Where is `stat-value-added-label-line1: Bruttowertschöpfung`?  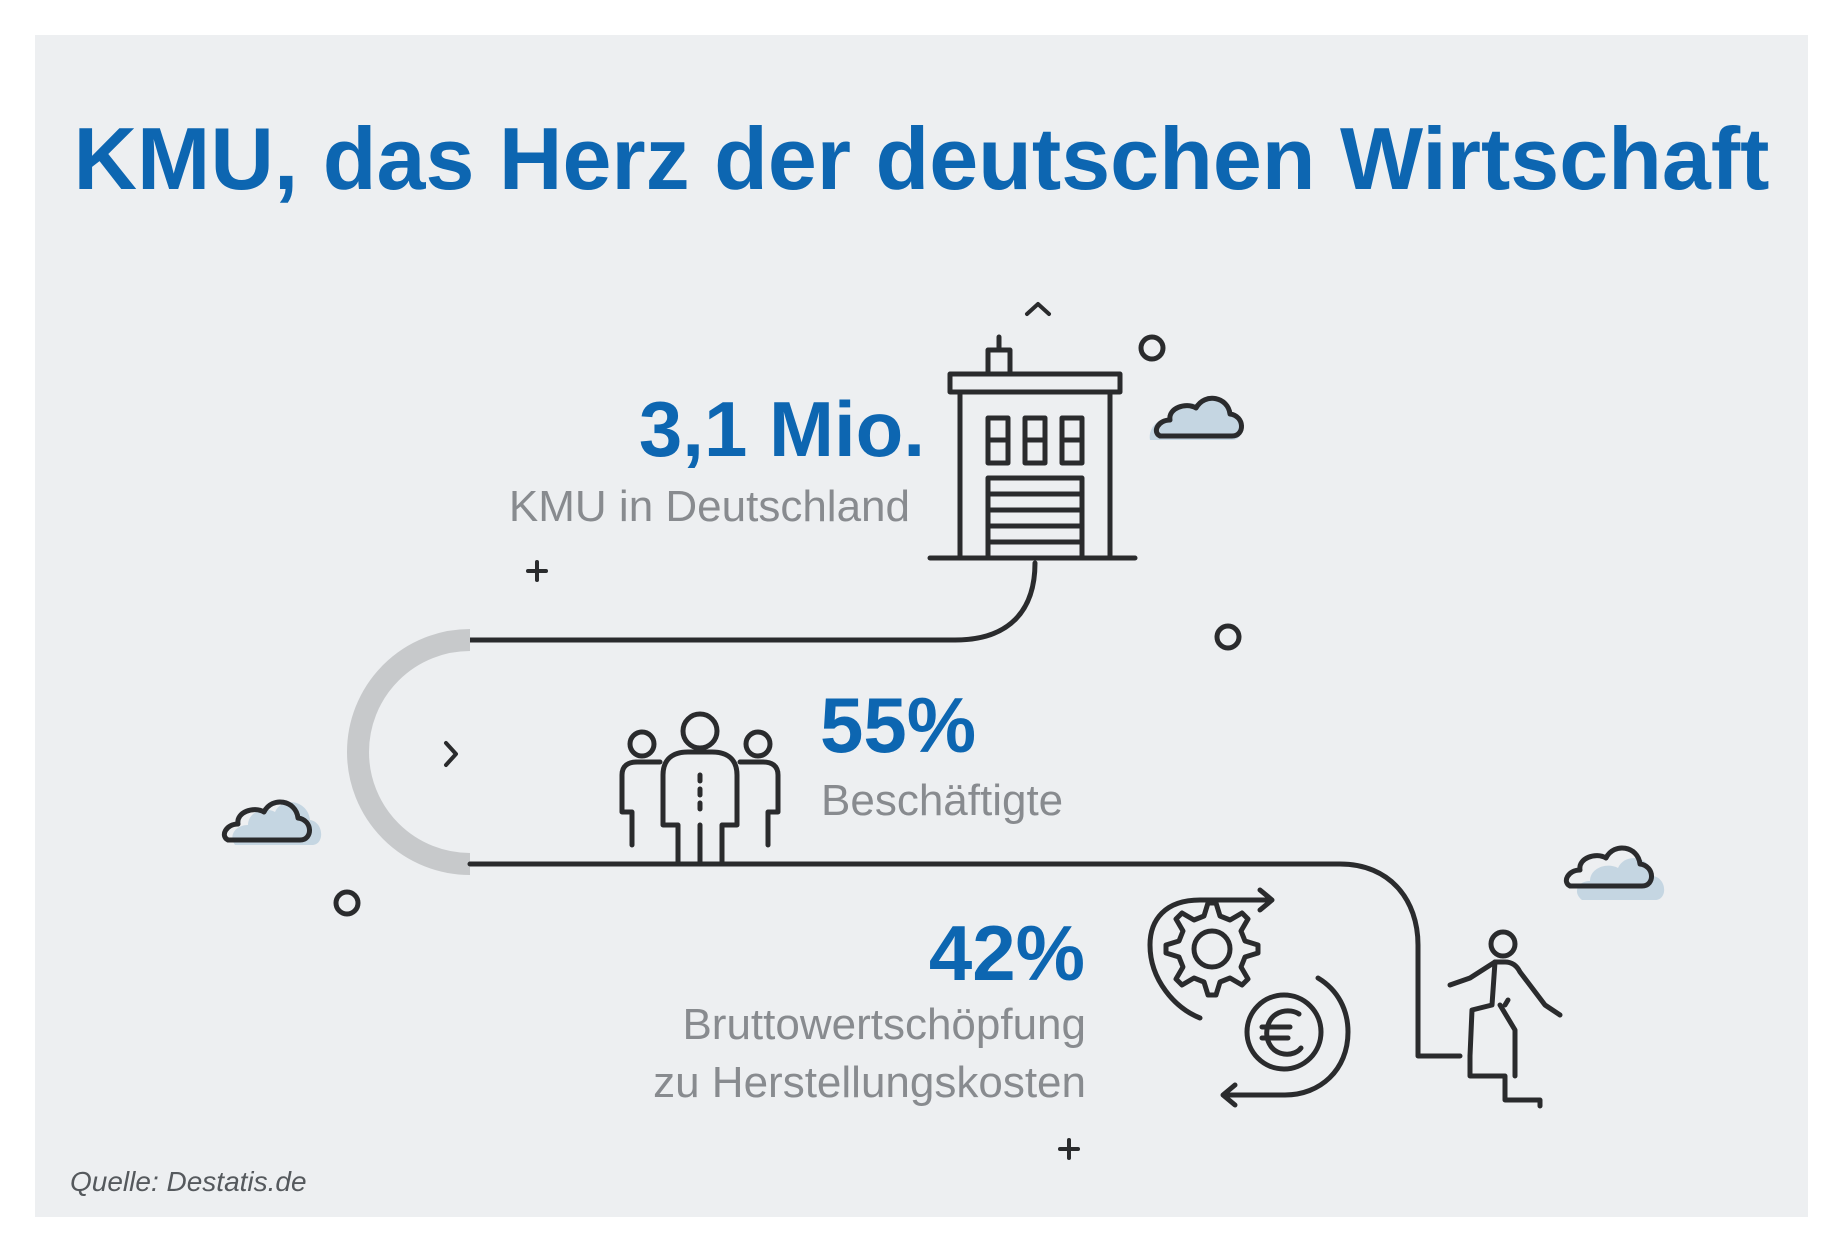 stat-value-added-label-line1: Bruttowertschöpfung is located at coordinates (884, 1024).